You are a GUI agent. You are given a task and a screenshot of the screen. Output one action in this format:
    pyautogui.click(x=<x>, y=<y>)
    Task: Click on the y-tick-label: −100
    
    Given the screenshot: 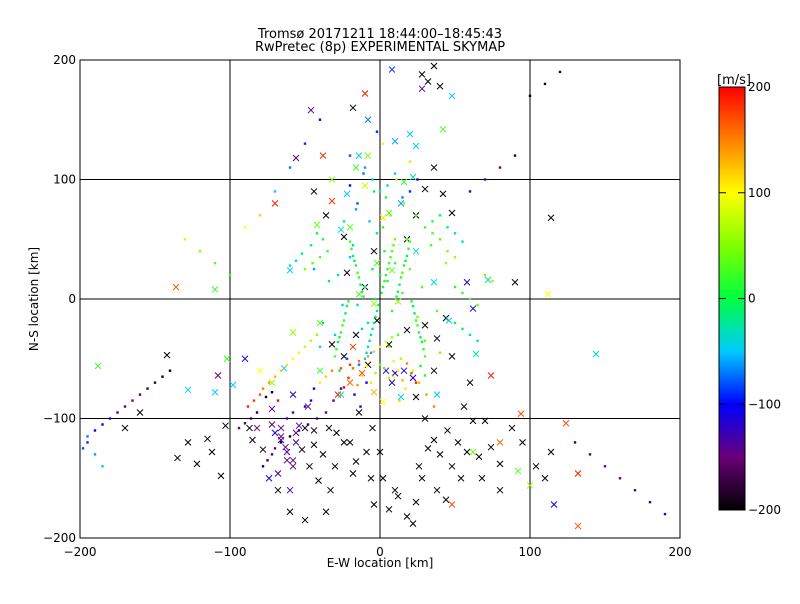 What is the action you would take?
    pyautogui.click(x=59, y=419)
    